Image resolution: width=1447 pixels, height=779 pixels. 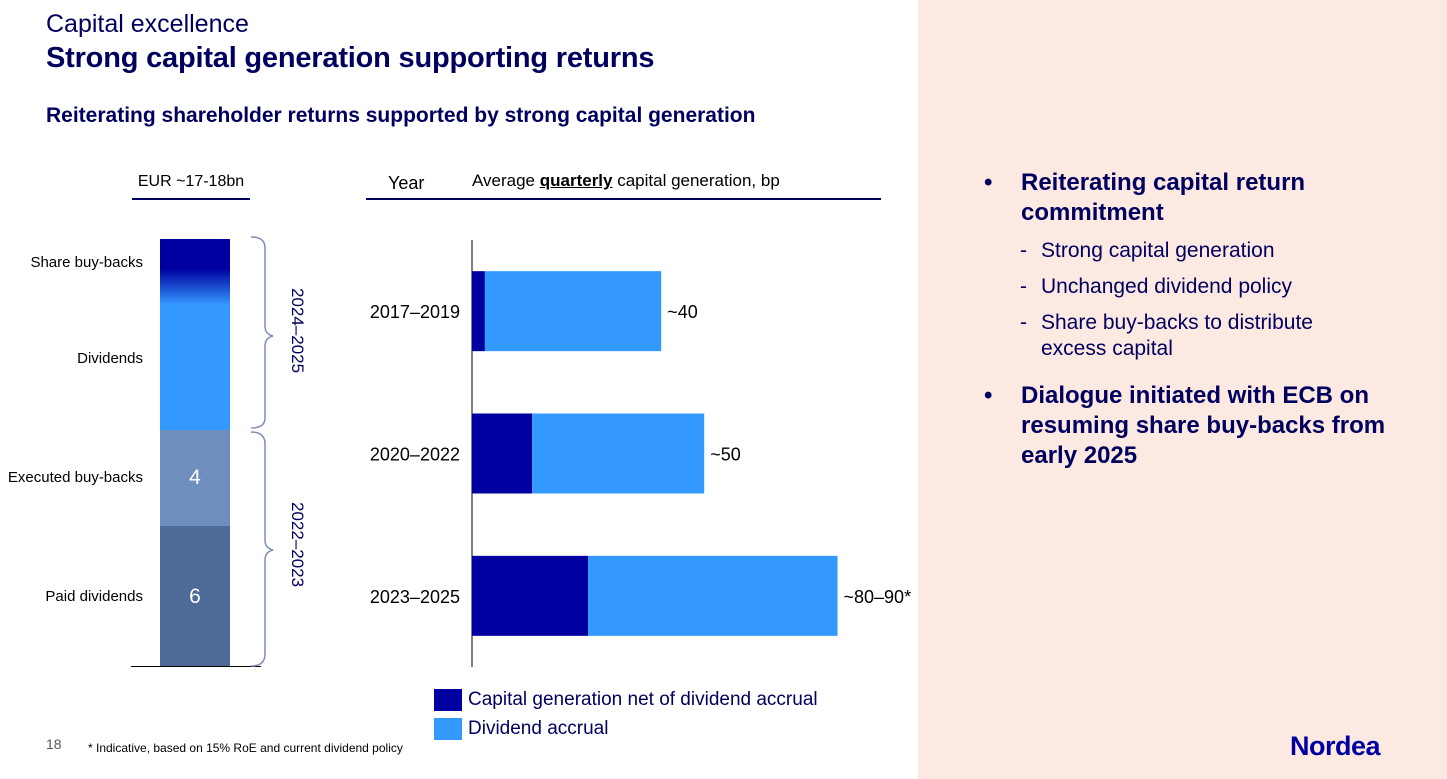 What do you see at coordinates (506, 180) in the screenshot?
I see `chart-value-header-prefix: Average` at bounding box center [506, 180].